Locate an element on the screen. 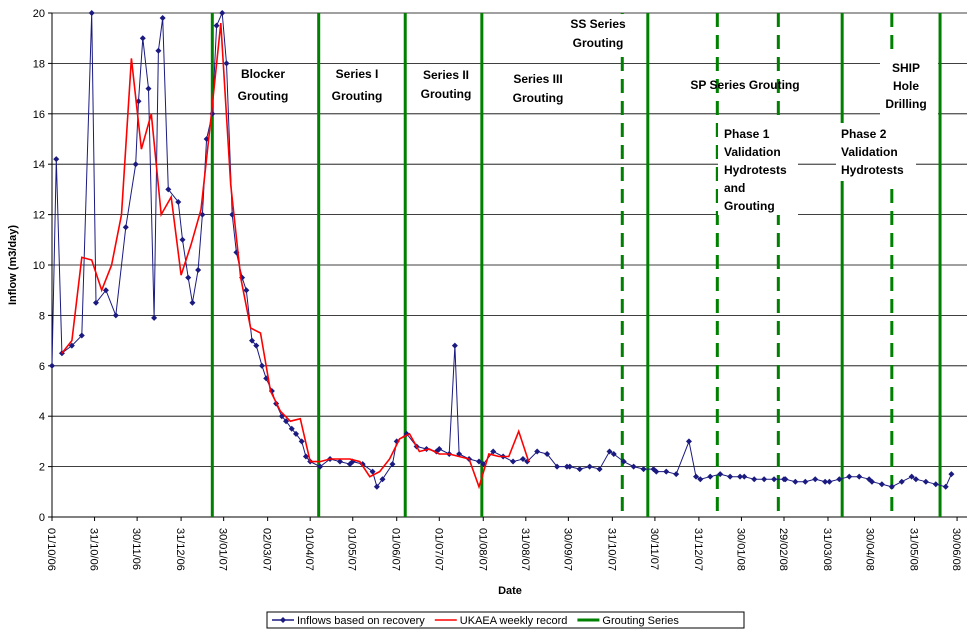  x-tick-label: 30/11/07 is located at coordinates (654, 549).